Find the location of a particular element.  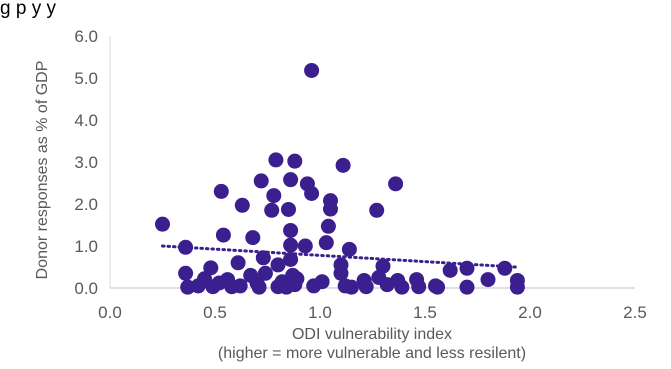

y-tick-label: 0.0 is located at coordinates (86, 288).